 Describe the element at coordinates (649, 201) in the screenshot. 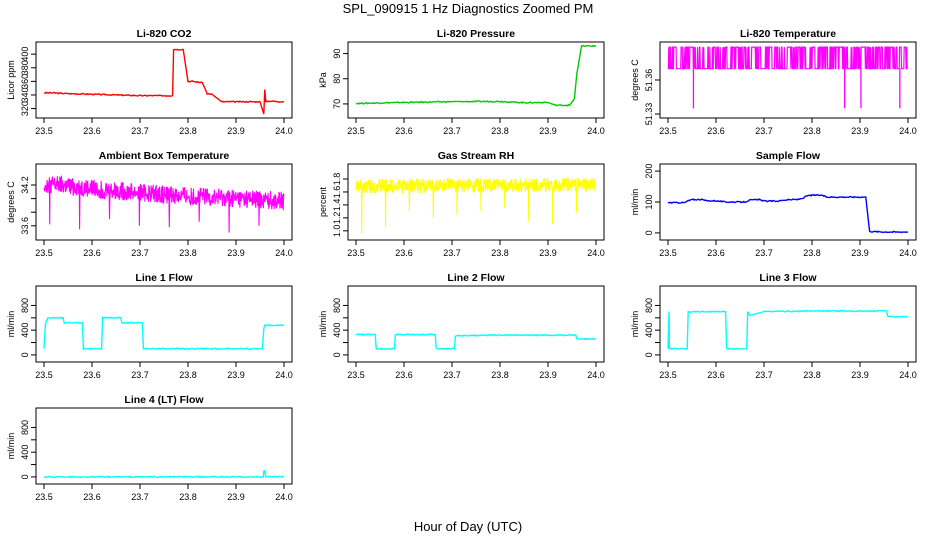

I see `y-tick-label: 100` at that location.